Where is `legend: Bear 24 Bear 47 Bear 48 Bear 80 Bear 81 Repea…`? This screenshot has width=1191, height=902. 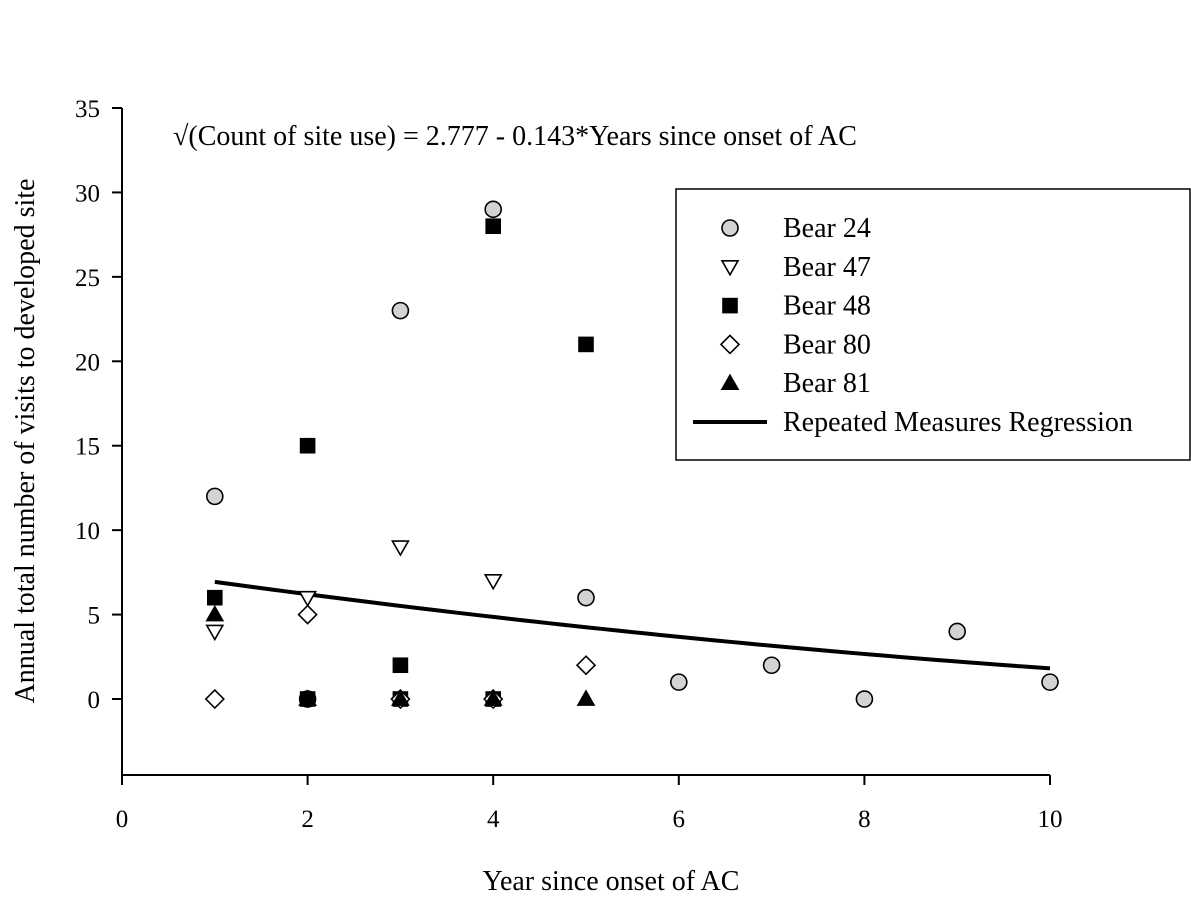
legend: Bear 24 Bear 47 Bear 48 Bear 80 Bear 81 Repea… is located at coordinates (933, 324).